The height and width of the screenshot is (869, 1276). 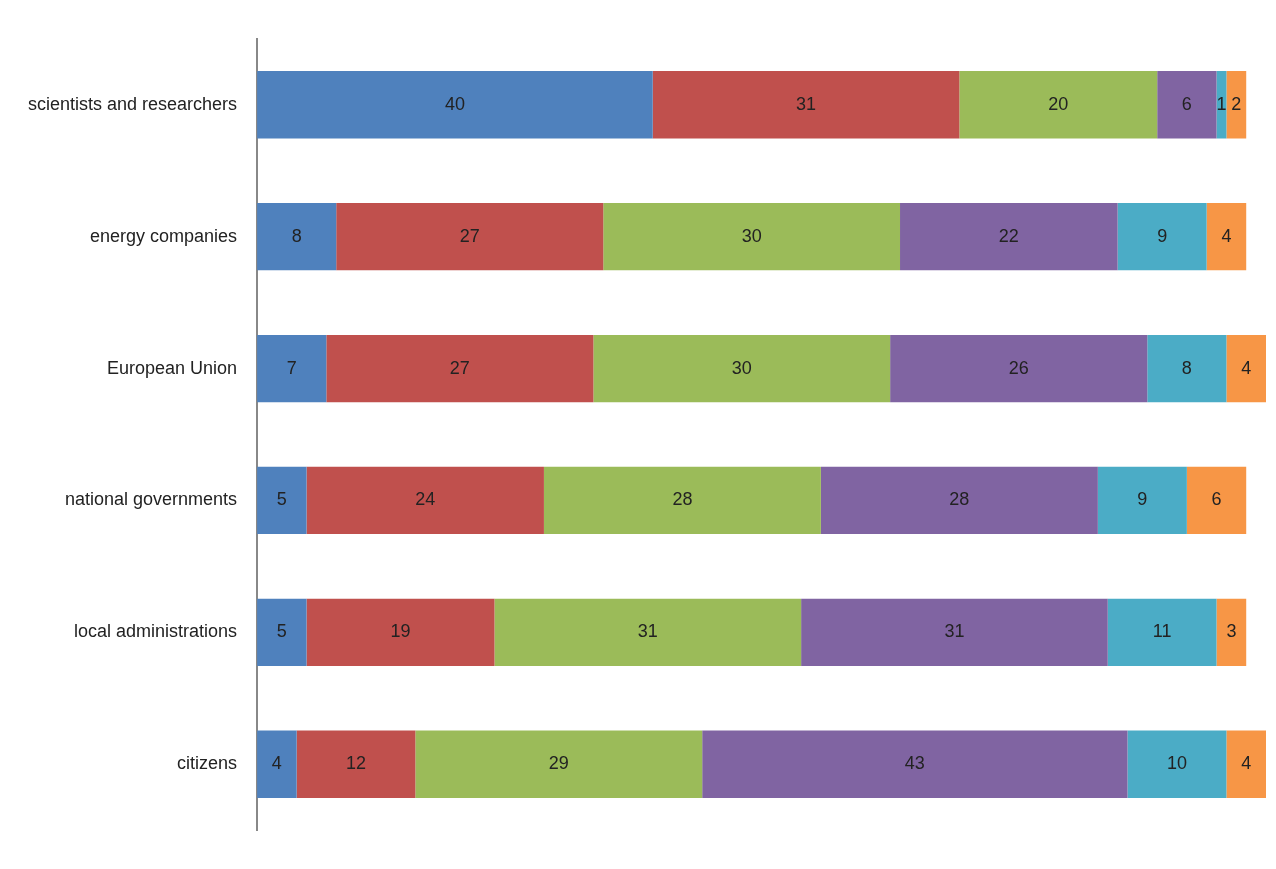 What do you see at coordinates (172, 367) in the screenshot?
I see `y-tick-label: European Union` at bounding box center [172, 367].